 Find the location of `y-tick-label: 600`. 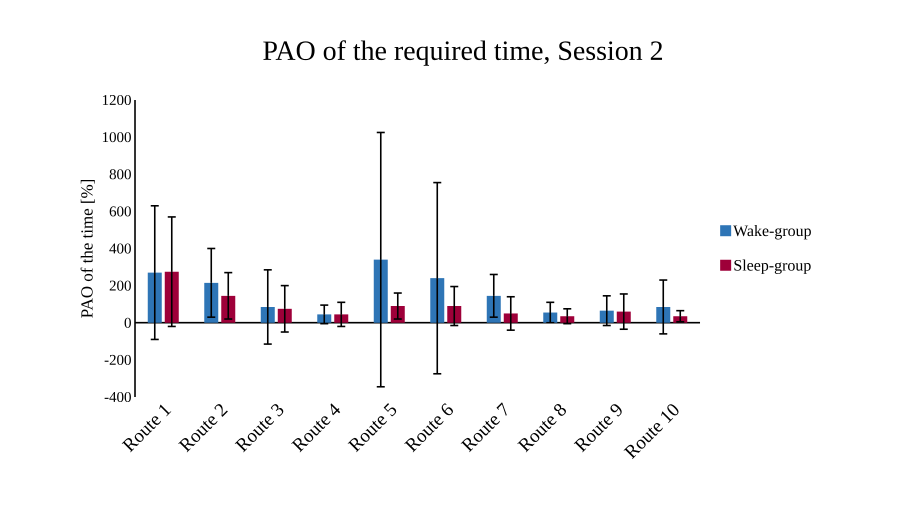

y-tick-label: 600 is located at coordinates (120, 211).